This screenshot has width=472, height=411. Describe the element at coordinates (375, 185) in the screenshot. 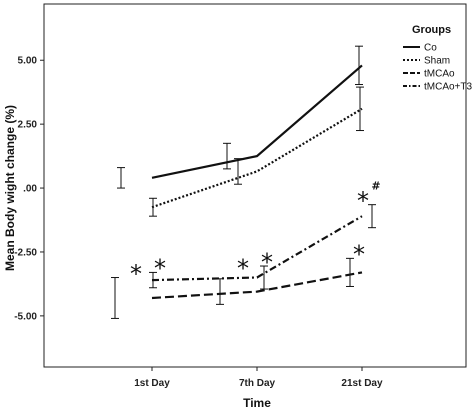

I see `hash-annotation: #` at that location.